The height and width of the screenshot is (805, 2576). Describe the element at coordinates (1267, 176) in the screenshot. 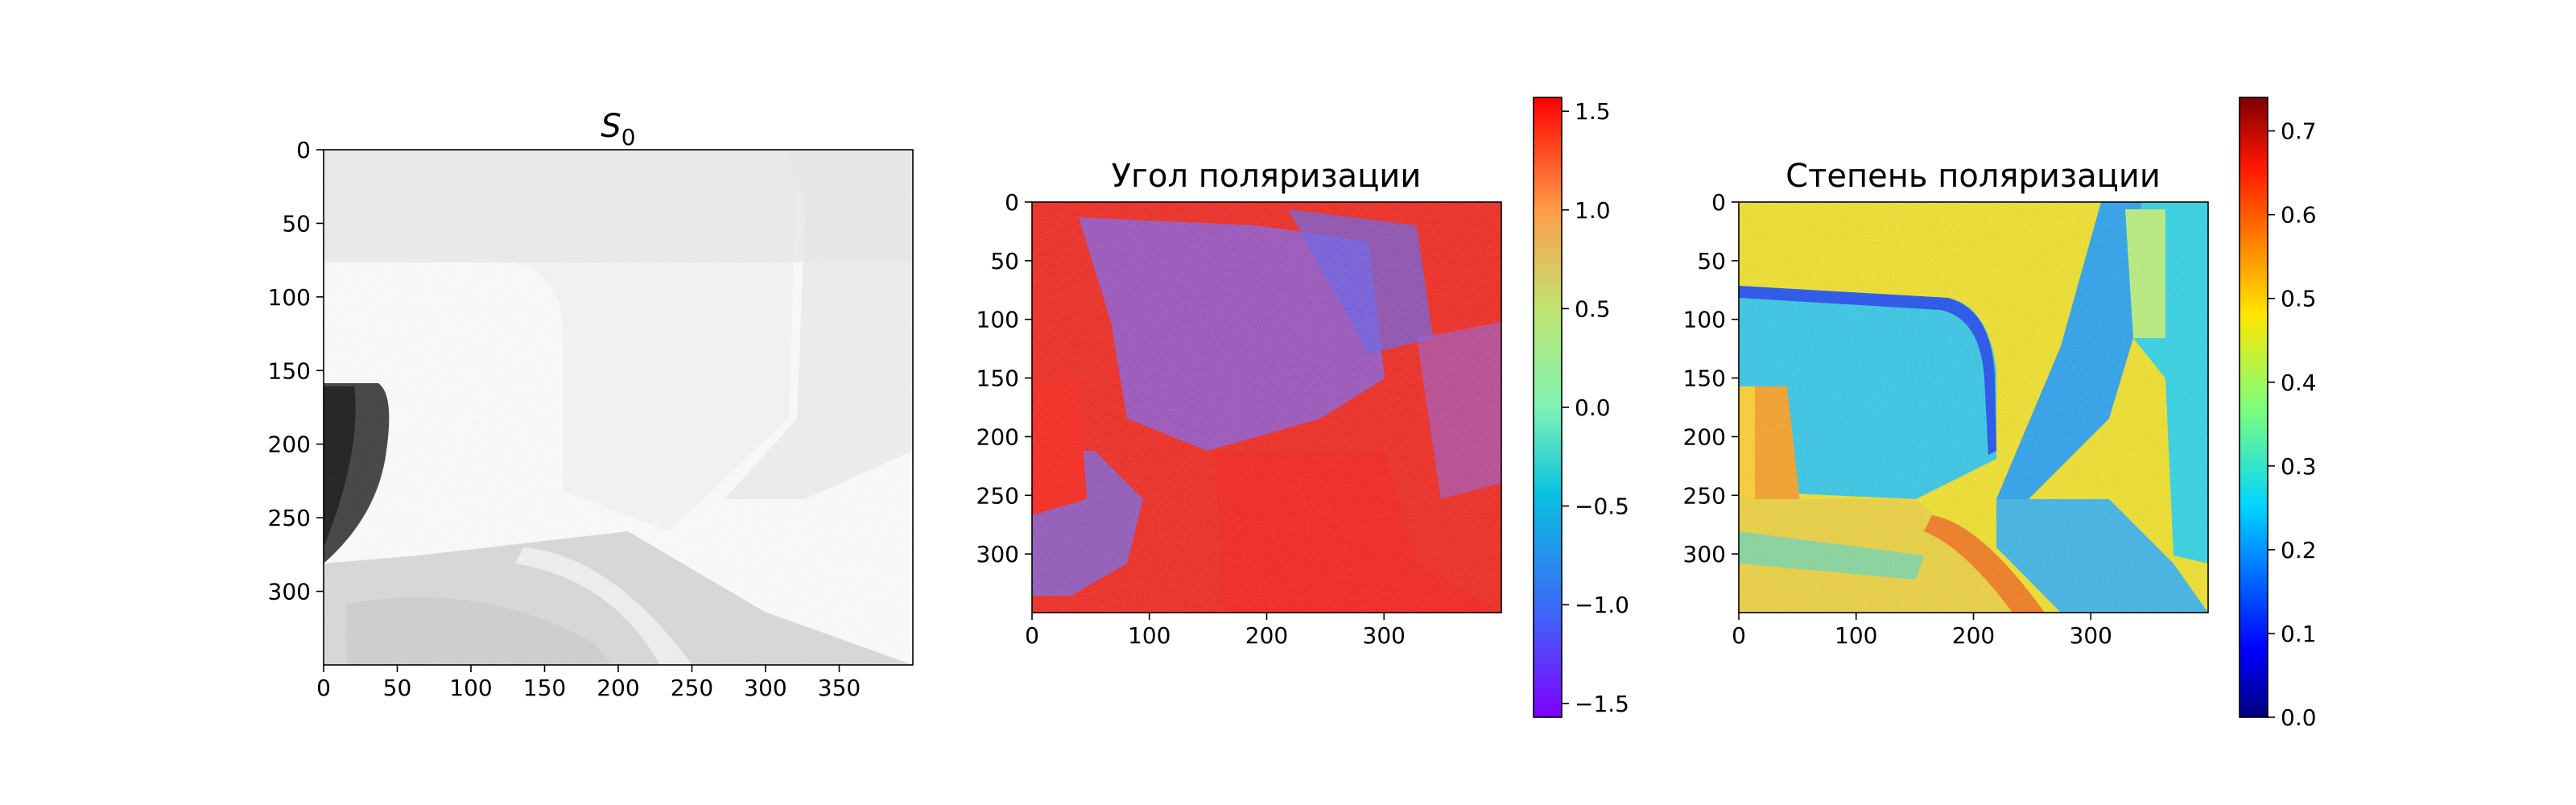

I see `angle-title: Угол поляризации` at that location.